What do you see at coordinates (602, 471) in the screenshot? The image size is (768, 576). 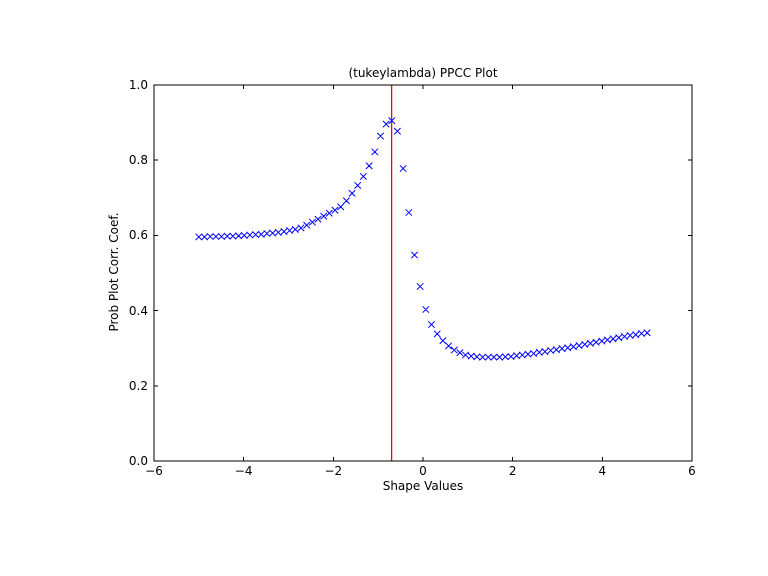 I see `x-tick-label: 4` at bounding box center [602, 471].